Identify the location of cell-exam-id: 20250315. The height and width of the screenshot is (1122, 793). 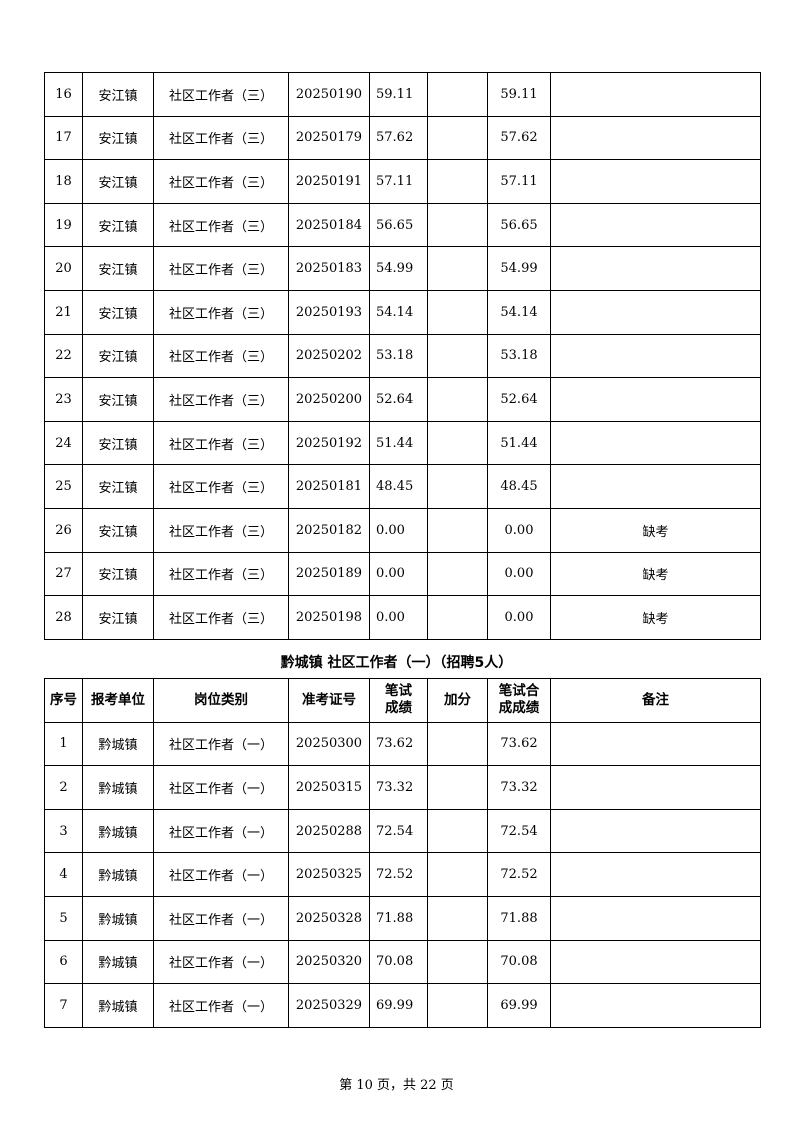
(329, 787).